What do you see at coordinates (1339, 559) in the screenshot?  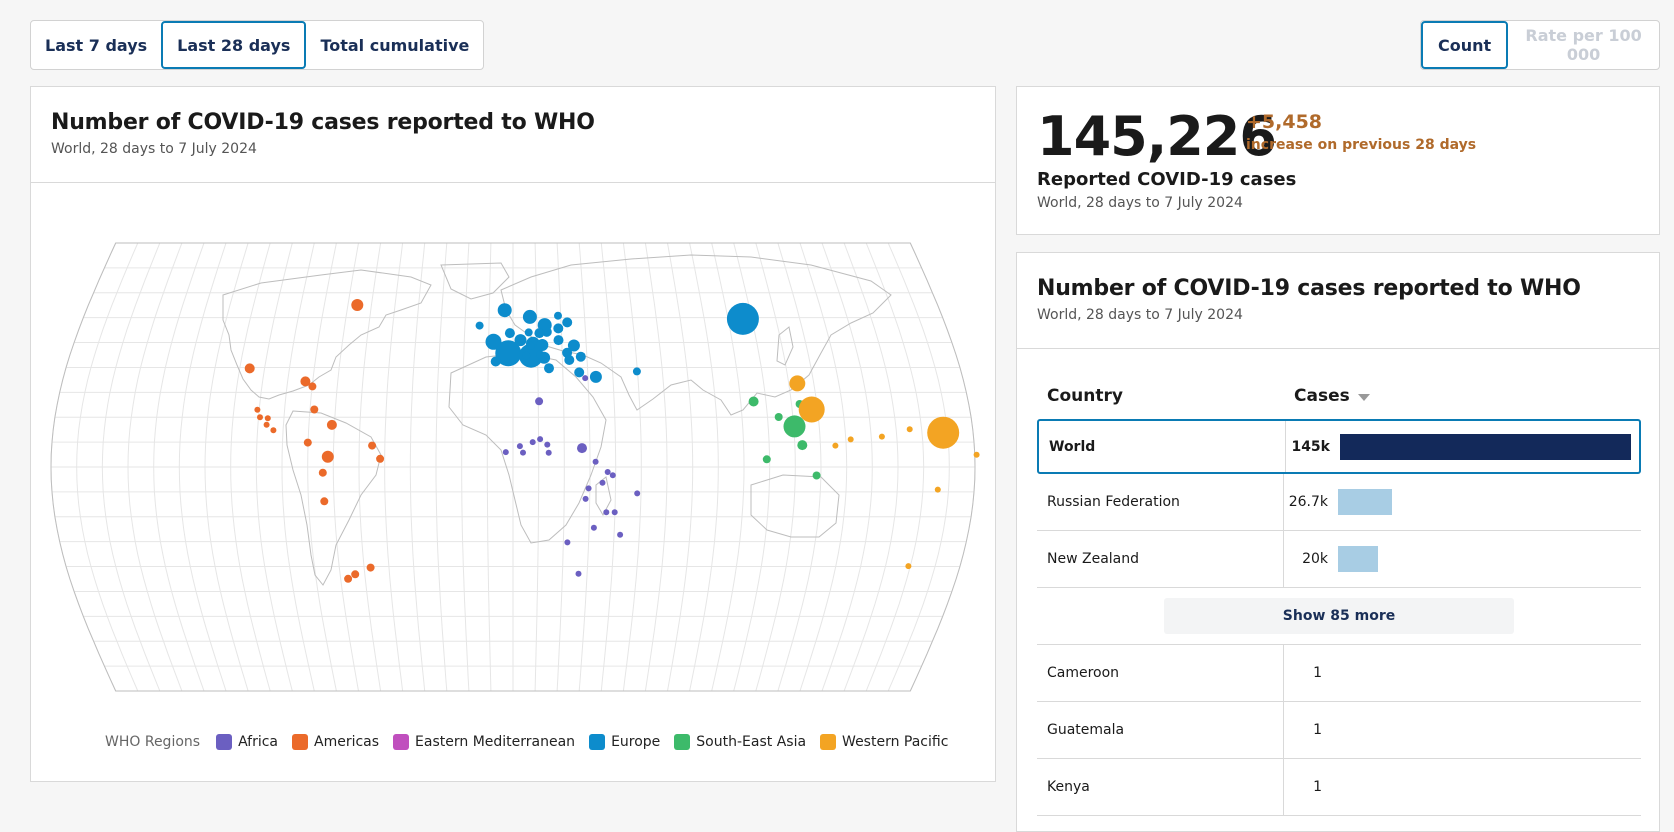 I see `table-row: New Zealand 20k` at bounding box center [1339, 559].